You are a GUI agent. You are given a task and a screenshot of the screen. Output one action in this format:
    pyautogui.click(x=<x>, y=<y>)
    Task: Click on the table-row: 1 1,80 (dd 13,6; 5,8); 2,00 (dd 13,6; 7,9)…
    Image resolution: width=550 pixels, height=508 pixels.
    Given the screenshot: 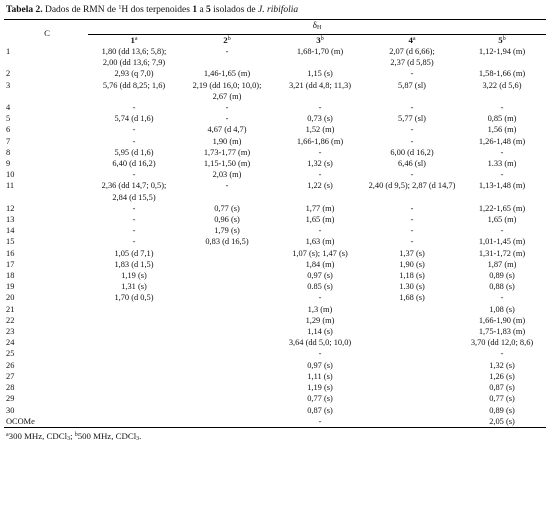 What is the action you would take?
    pyautogui.click(x=275, y=57)
    